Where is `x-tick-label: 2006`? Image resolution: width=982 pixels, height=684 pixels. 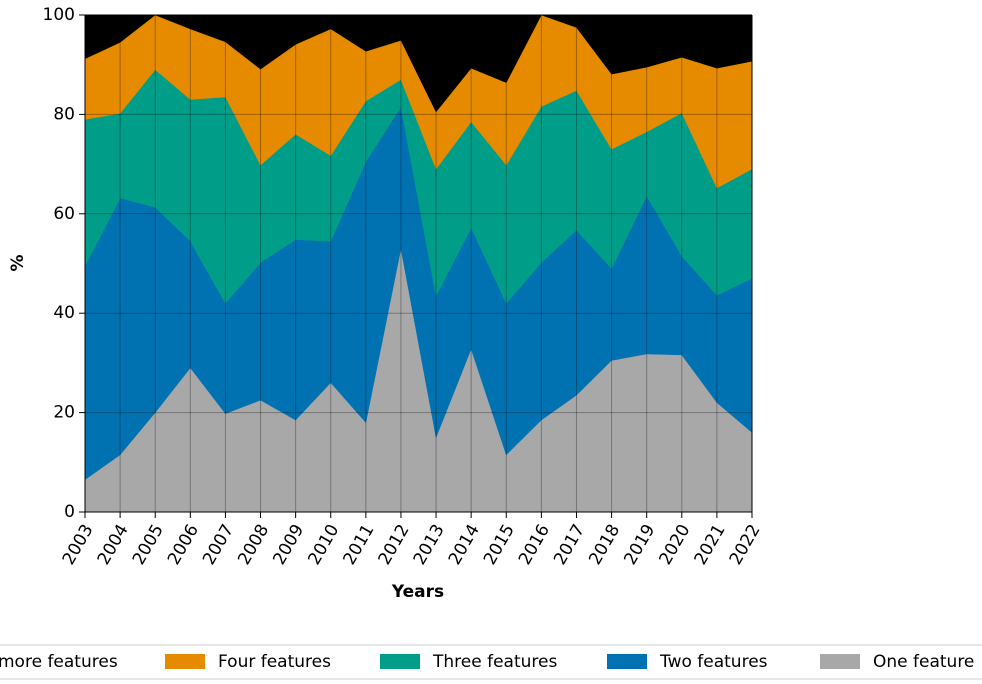 x-tick-label: 2006 is located at coordinates (183, 544).